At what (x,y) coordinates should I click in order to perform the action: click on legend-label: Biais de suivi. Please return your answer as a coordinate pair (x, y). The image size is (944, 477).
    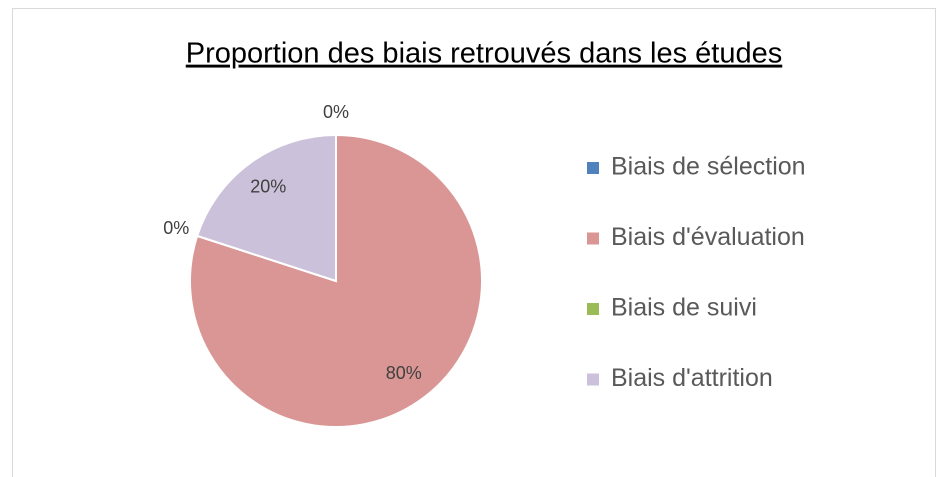
    Looking at the image, I should click on (684, 308).